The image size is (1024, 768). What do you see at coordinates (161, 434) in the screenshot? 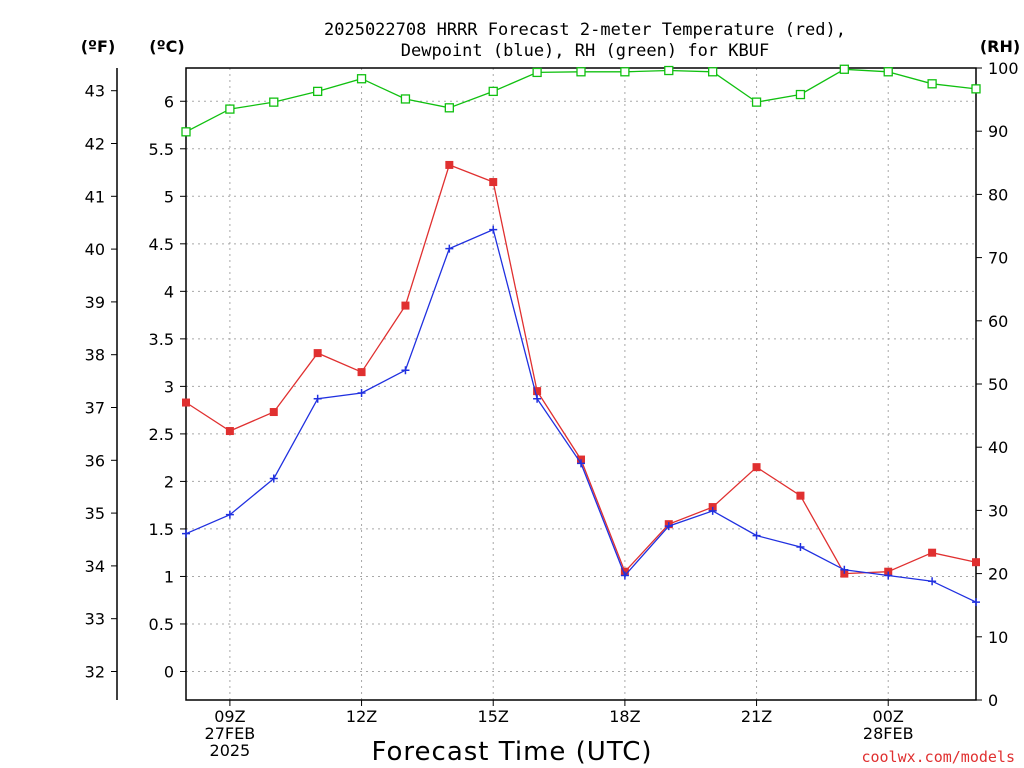
I see `celsius-tick-label: 2.5` at bounding box center [161, 434].